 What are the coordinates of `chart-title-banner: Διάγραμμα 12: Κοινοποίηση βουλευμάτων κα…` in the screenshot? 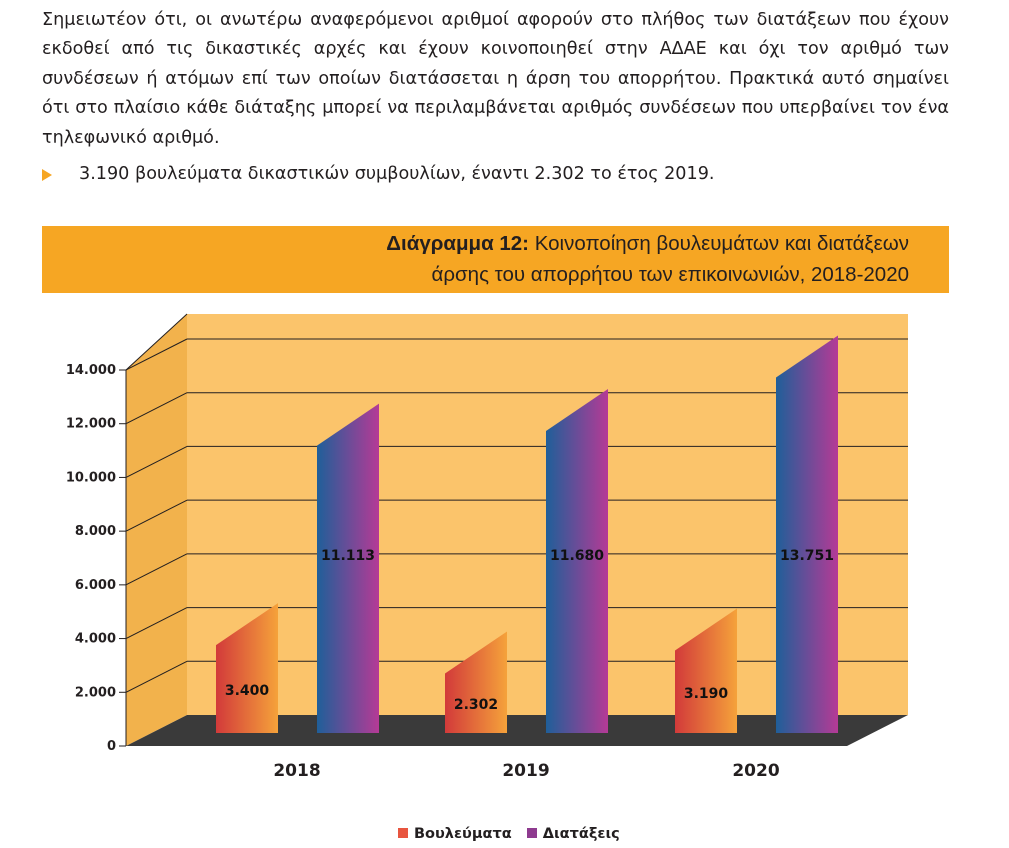 It's located at (495, 259).